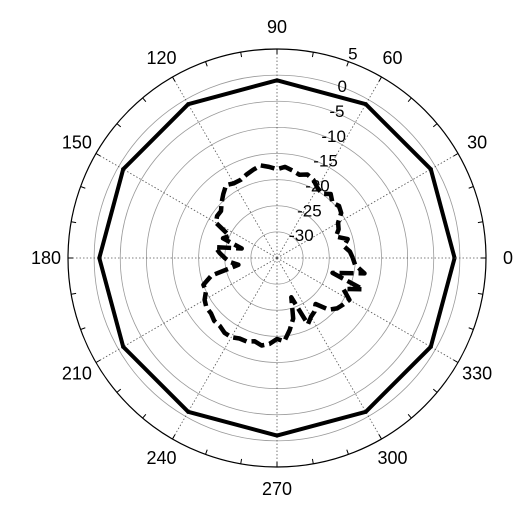  I want to click on angle-tick-label: 0, so click(508, 258).